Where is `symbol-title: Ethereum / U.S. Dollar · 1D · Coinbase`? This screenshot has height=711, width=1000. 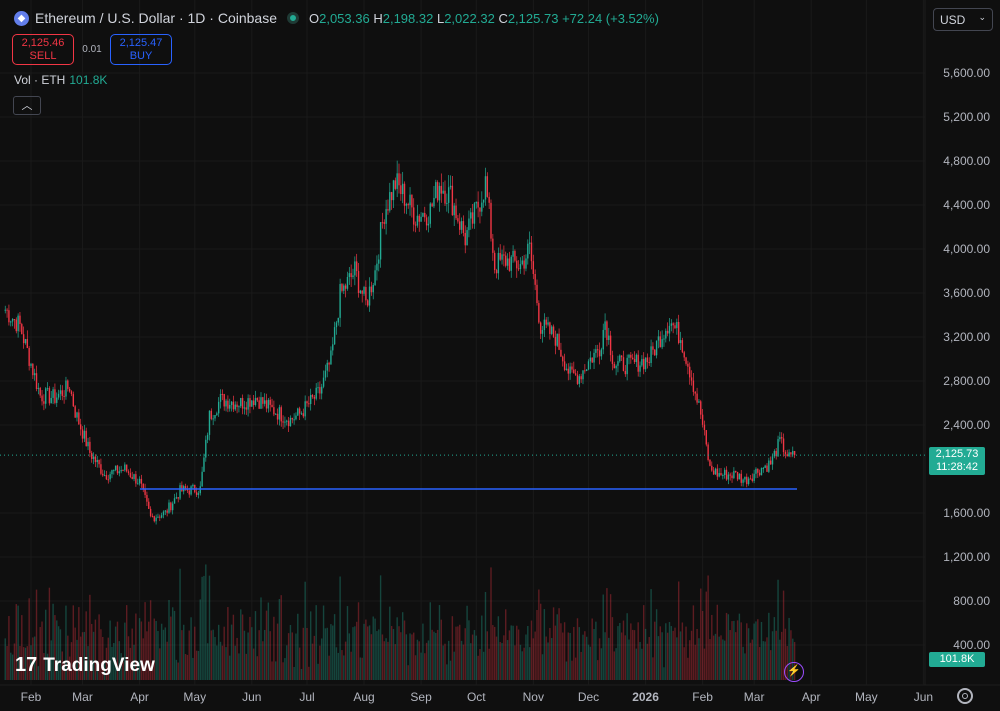 symbol-title: Ethereum / U.S. Dollar · 1D · Coinbase is located at coordinates (156, 18).